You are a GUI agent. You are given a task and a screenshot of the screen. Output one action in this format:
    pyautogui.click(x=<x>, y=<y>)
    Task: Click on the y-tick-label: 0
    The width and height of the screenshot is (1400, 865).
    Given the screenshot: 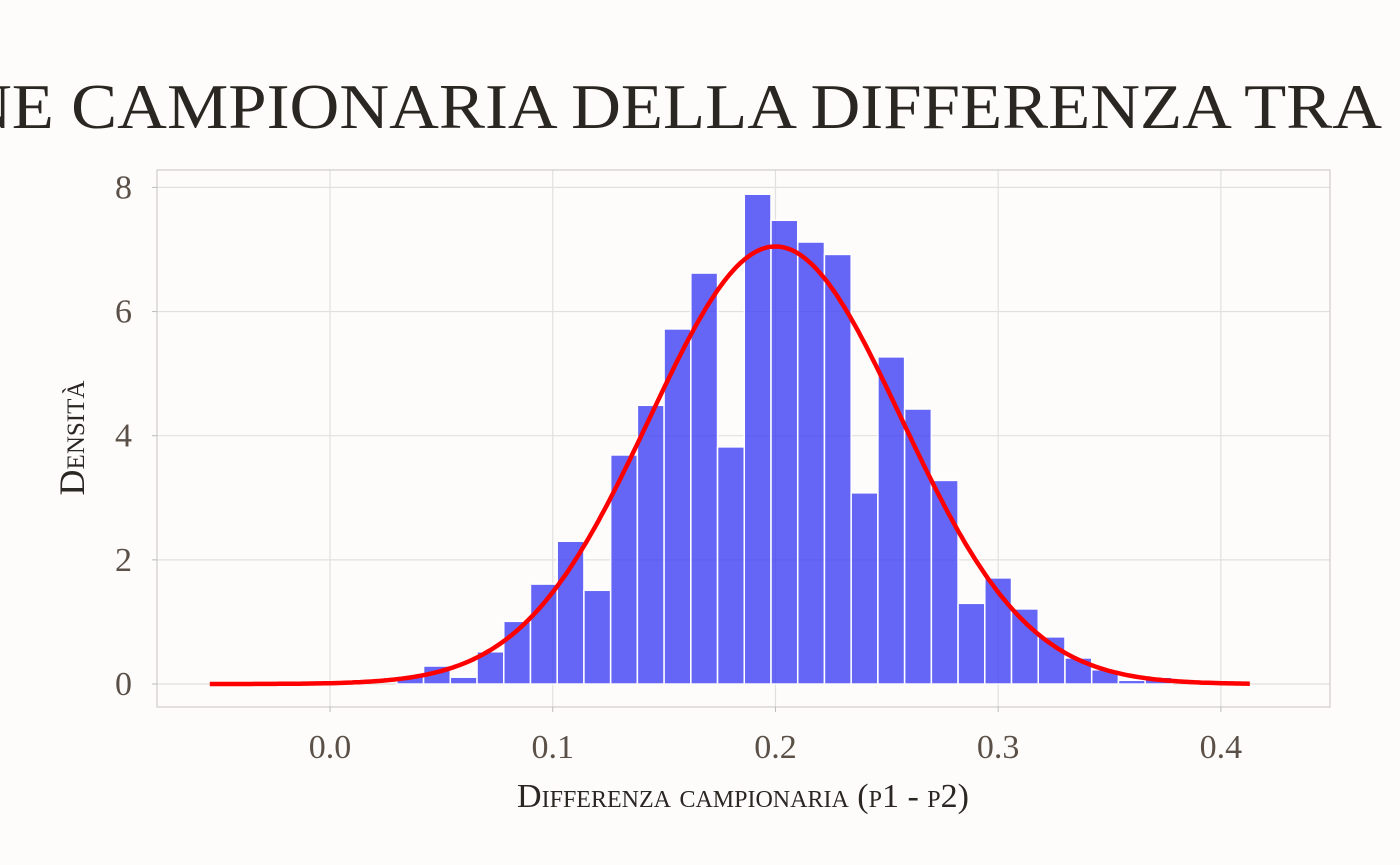 What is the action you would take?
    pyautogui.click(x=123, y=684)
    